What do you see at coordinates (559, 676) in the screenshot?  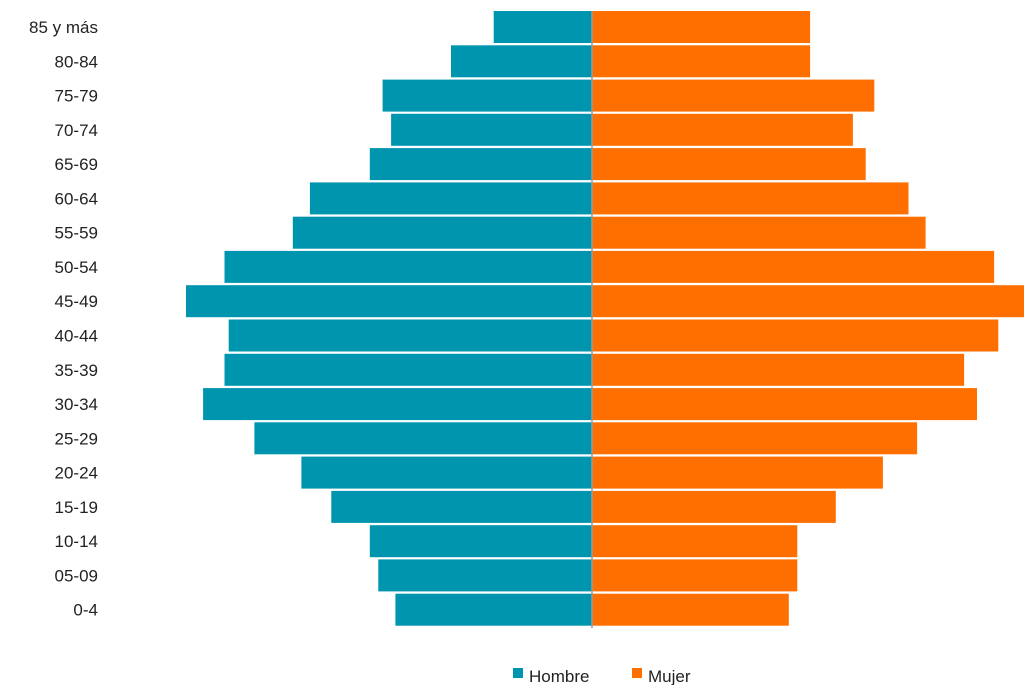 I see `legend-label-hombre: Hombre` at bounding box center [559, 676].